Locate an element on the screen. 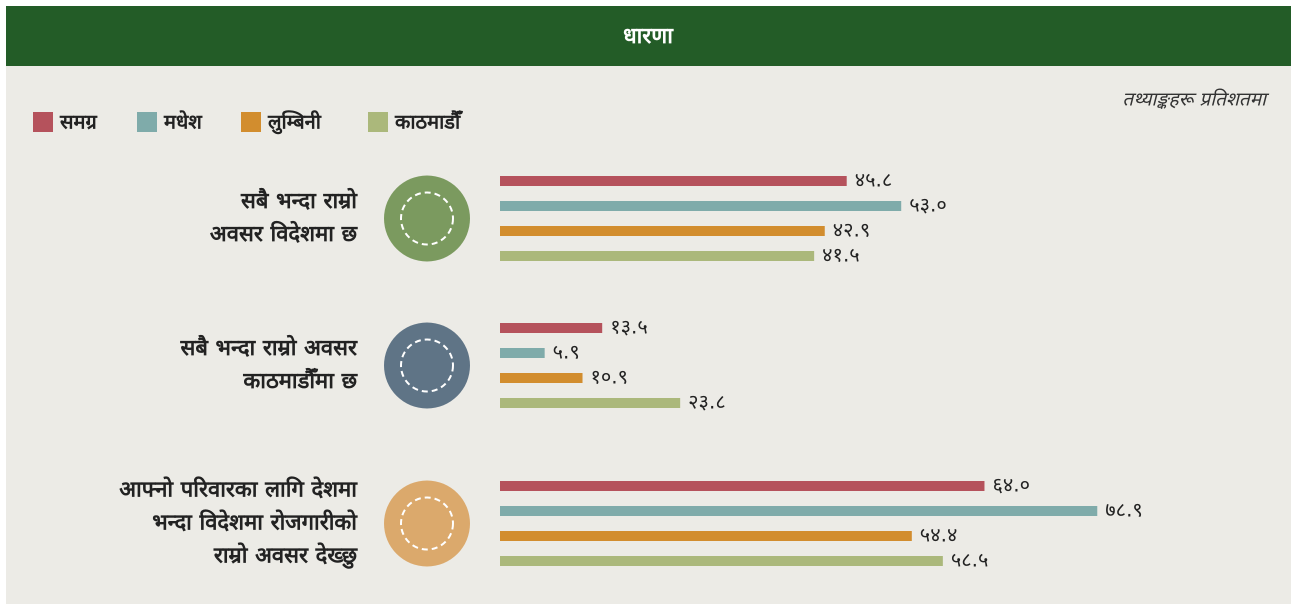 The width and height of the screenshot is (1292, 605). header is located at coordinates (648, 36).